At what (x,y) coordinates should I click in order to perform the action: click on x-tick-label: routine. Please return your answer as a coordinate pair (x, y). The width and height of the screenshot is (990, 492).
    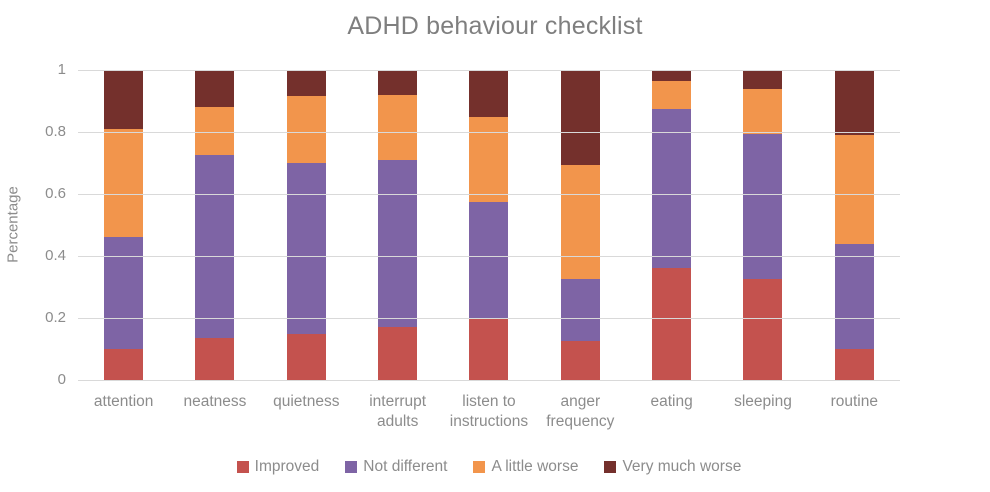
    Looking at the image, I should click on (854, 401).